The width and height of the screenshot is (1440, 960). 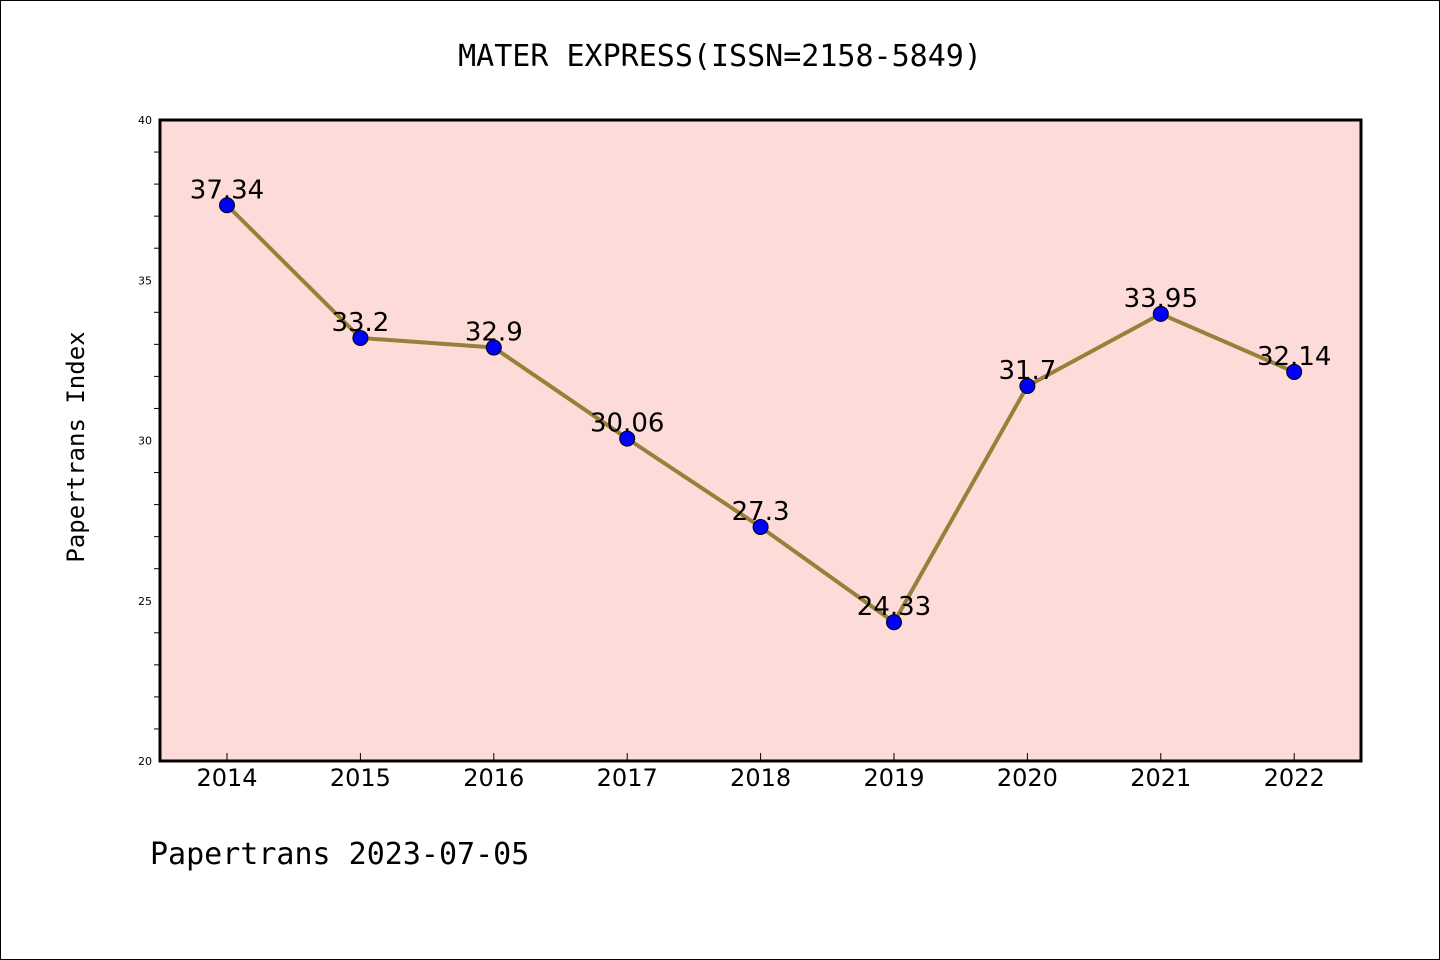 What do you see at coordinates (627, 438) in the screenshot?
I see `data-point-2017` at bounding box center [627, 438].